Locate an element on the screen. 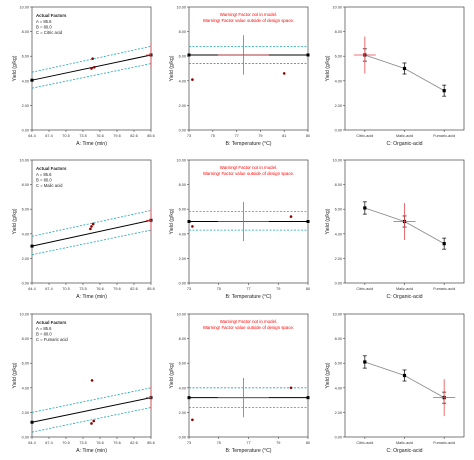  legend-factor-line: A = 85.6 is located at coordinates (44, 21).